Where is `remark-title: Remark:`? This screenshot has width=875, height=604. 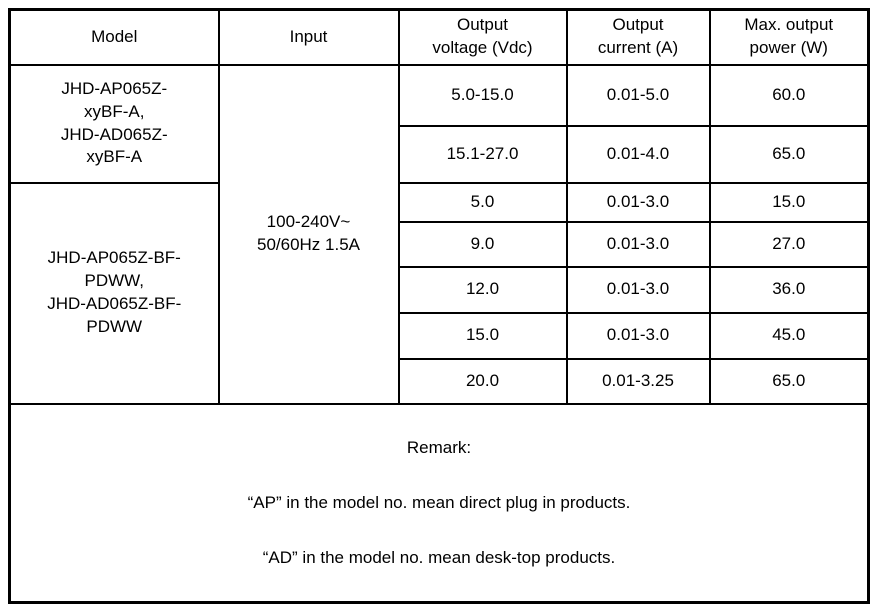
remark-title: Remark: is located at coordinates (439, 448).